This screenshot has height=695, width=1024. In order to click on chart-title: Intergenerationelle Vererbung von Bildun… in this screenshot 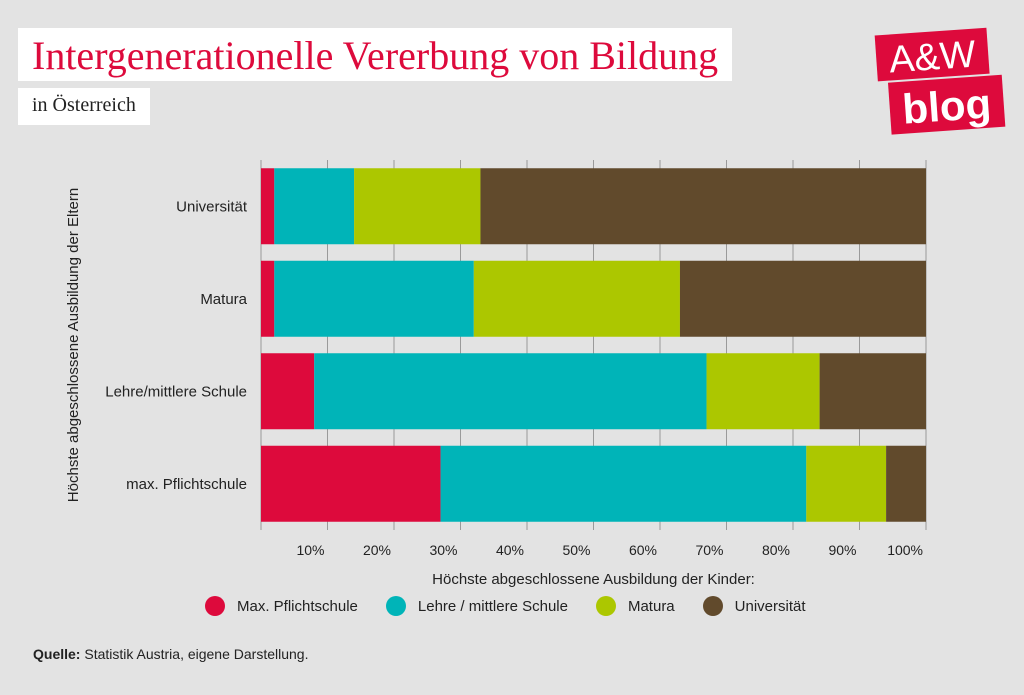, I will do `click(375, 55)`.